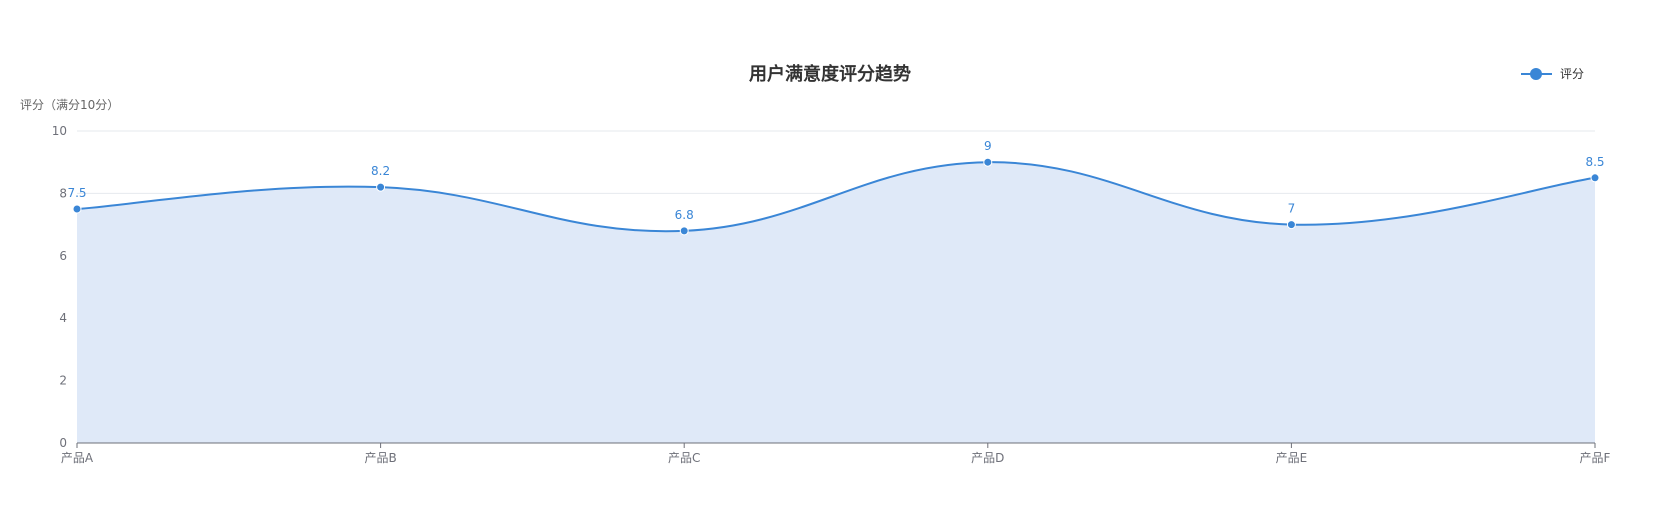 The width and height of the screenshot is (1661, 512). What do you see at coordinates (59, 131) in the screenshot?
I see `y-tick-label: 10` at bounding box center [59, 131].